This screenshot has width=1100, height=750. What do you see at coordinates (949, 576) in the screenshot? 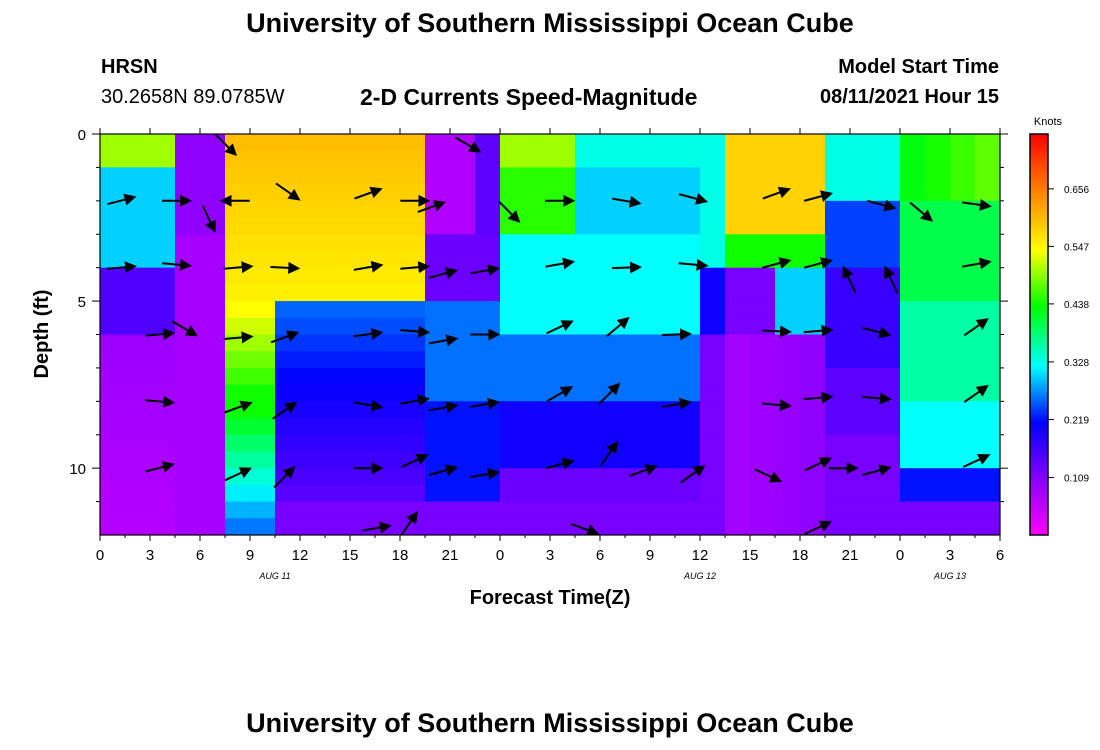
I see `date-label: AUG 13` at bounding box center [949, 576].